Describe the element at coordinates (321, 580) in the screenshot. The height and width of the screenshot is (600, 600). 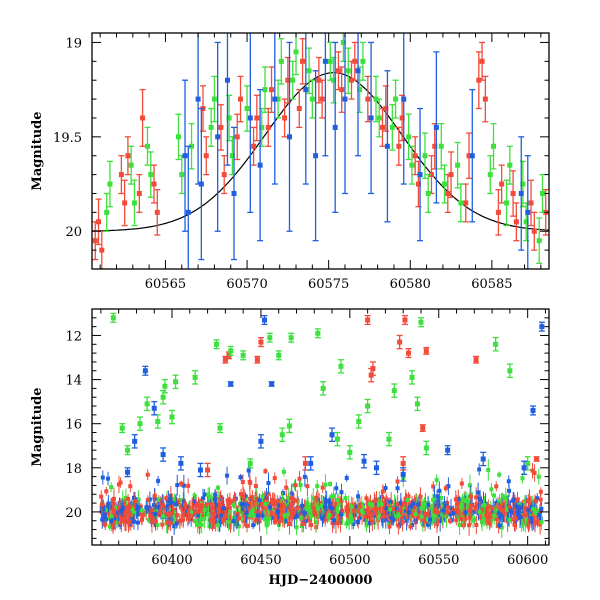
I see `x-axis-title: HJD−2400000` at that location.